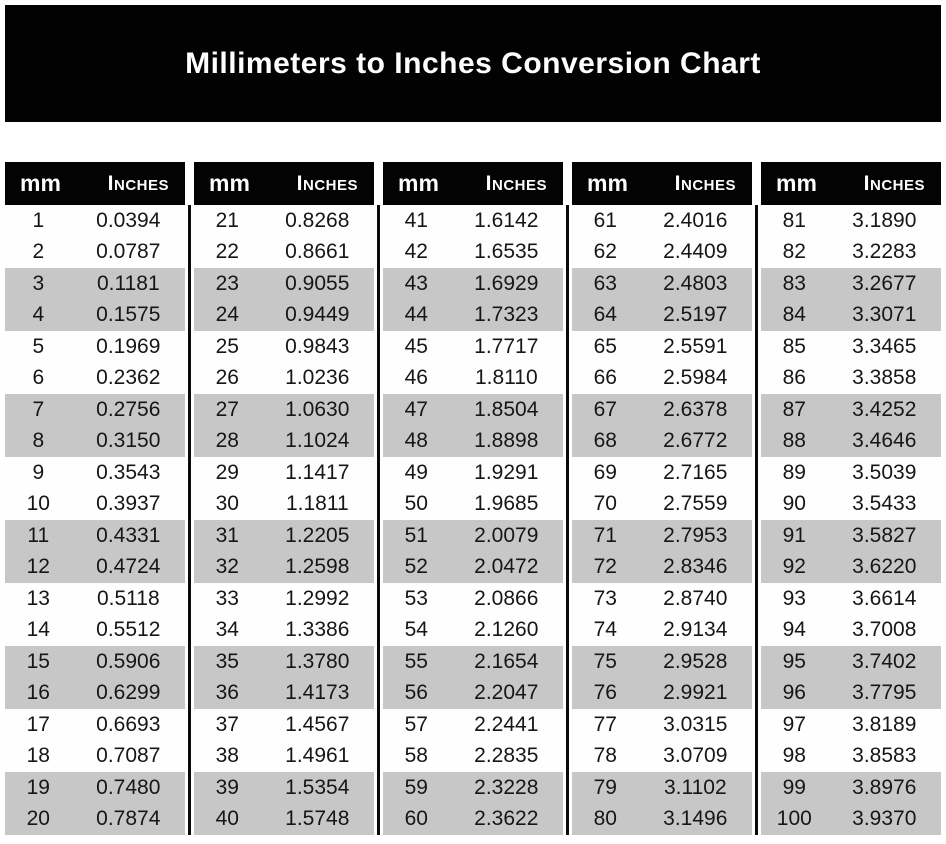 The height and width of the screenshot is (844, 946). What do you see at coordinates (227, 378) in the screenshot?
I see `mm-value: 26` at bounding box center [227, 378].